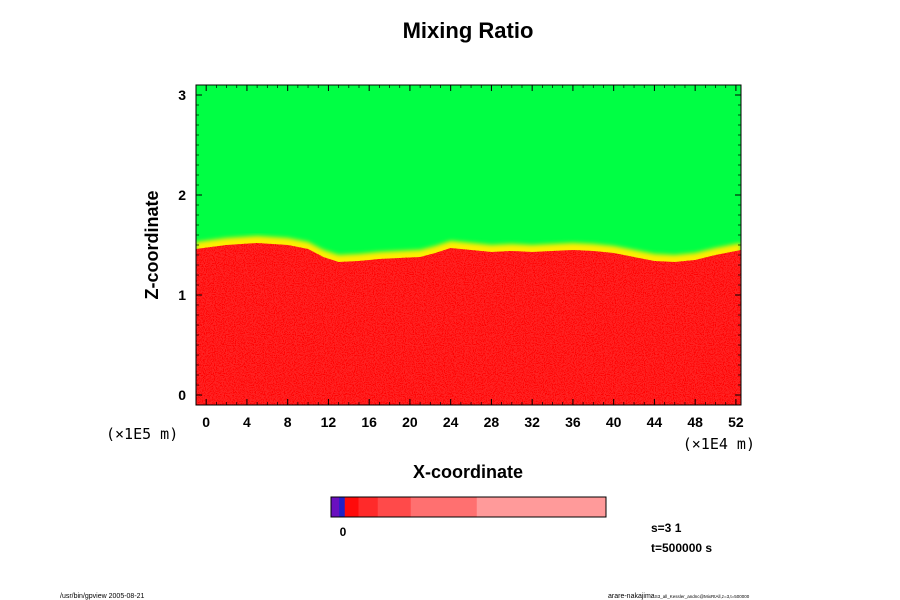 The height and width of the screenshot is (600, 900). What do you see at coordinates (655, 422) in the screenshot?
I see `x-tick-label: 44` at bounding box center [655, 422].